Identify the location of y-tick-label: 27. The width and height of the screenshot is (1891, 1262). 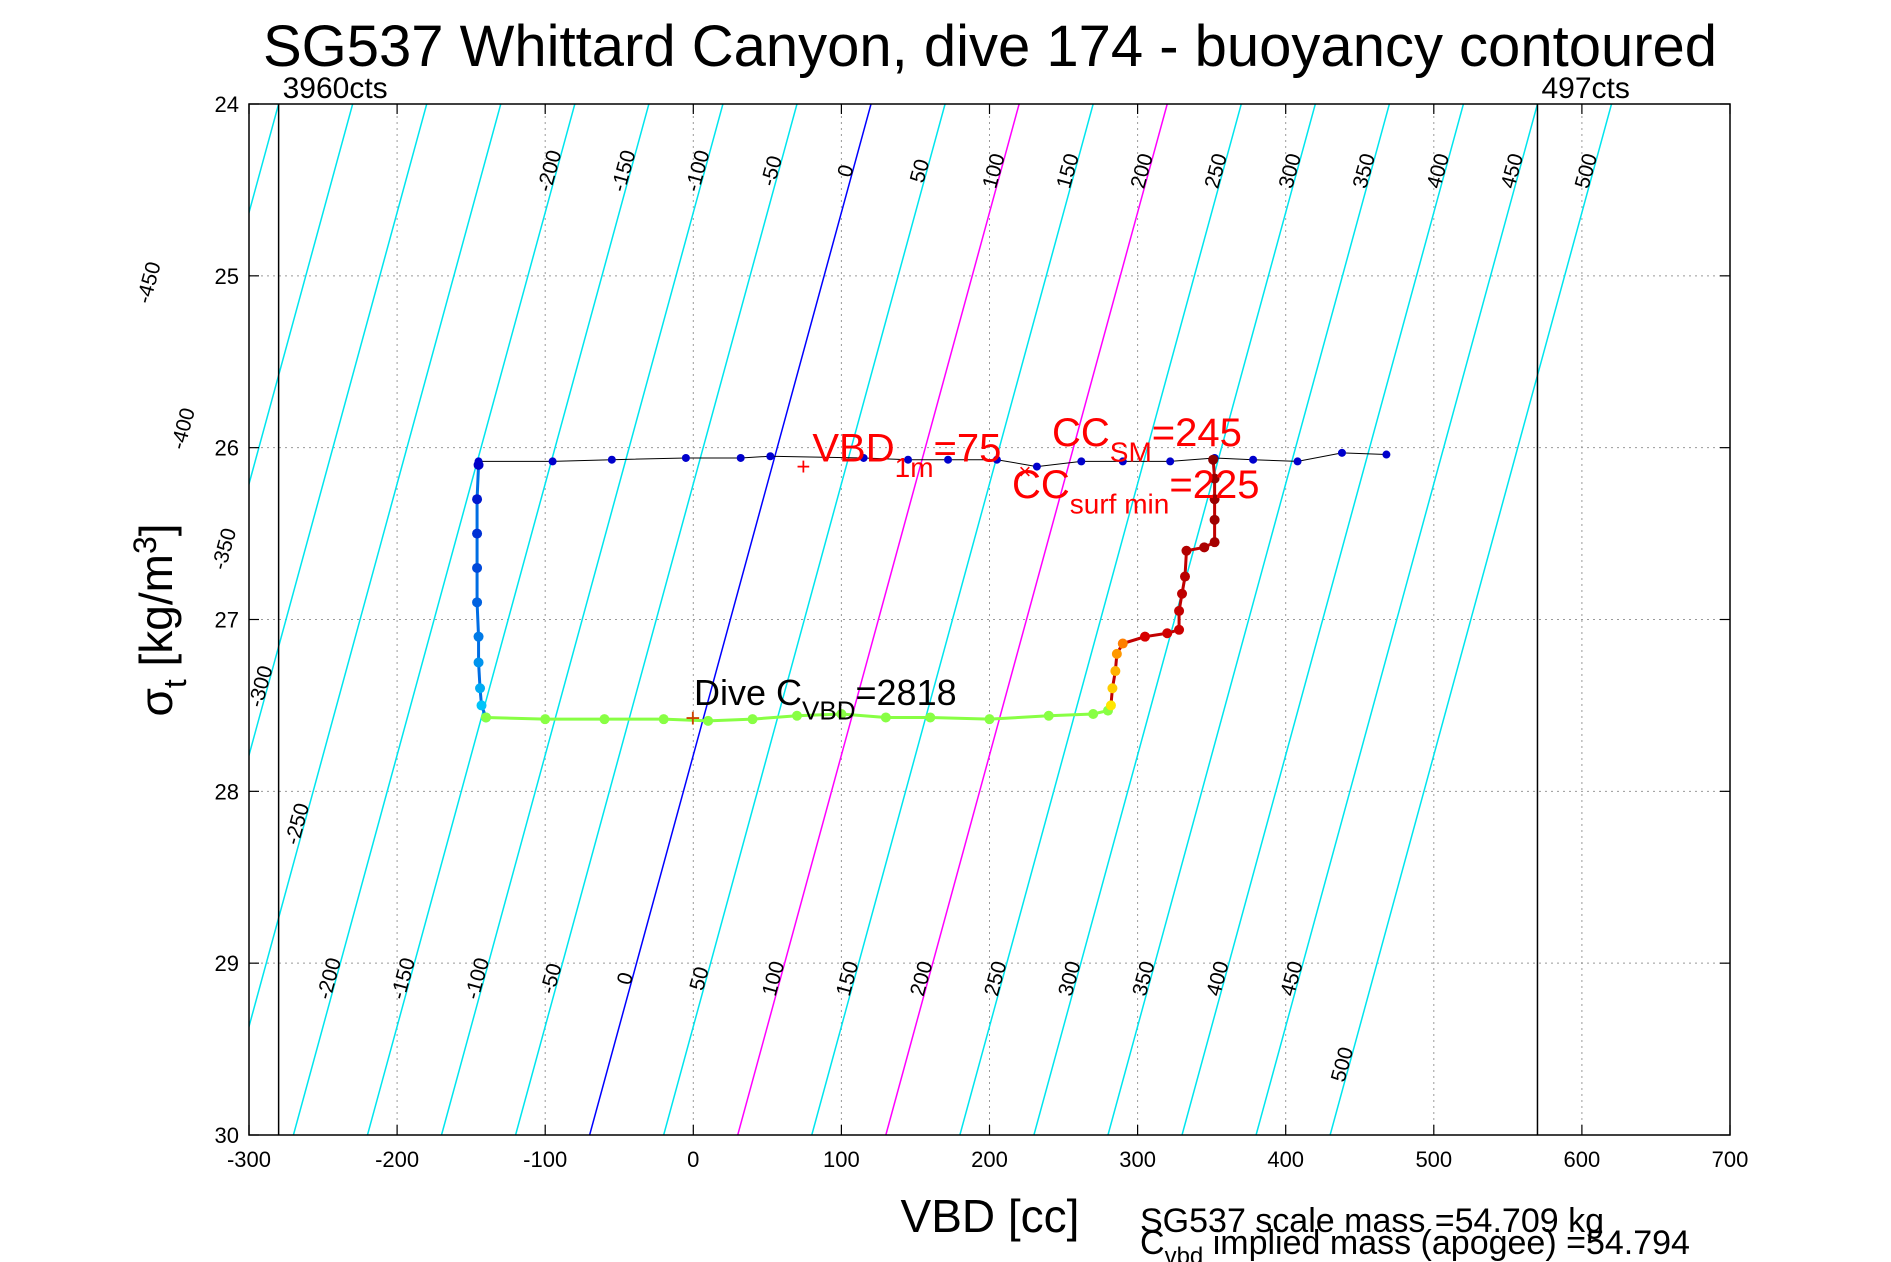
(227, 620).